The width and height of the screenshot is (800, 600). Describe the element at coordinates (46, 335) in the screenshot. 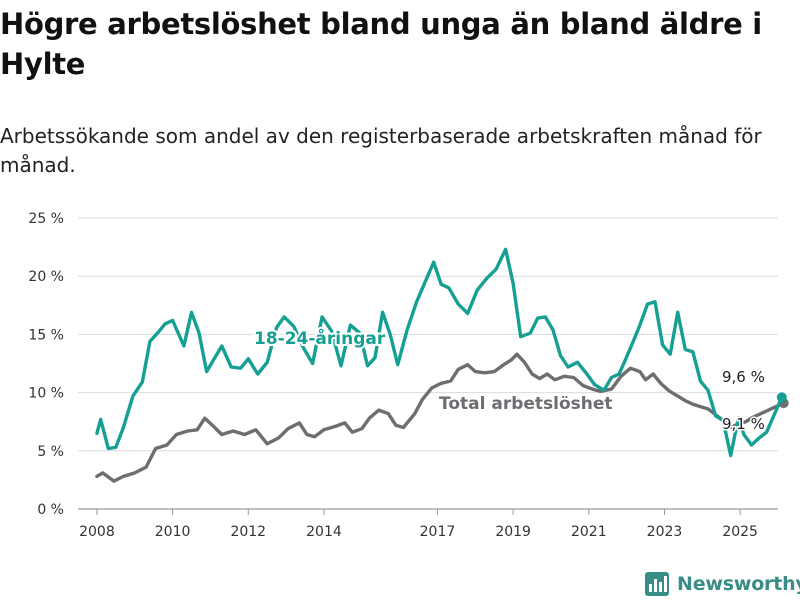

I see `y-tick-label: 15 %` at that location.